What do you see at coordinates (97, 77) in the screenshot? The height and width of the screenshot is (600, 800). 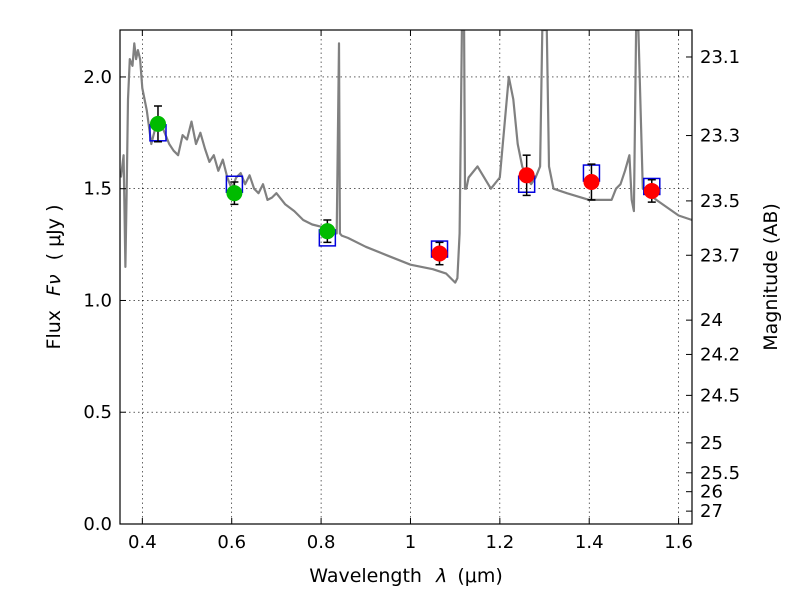 I see `y-tick-label: 2.0` at bounding box center [97, 77].